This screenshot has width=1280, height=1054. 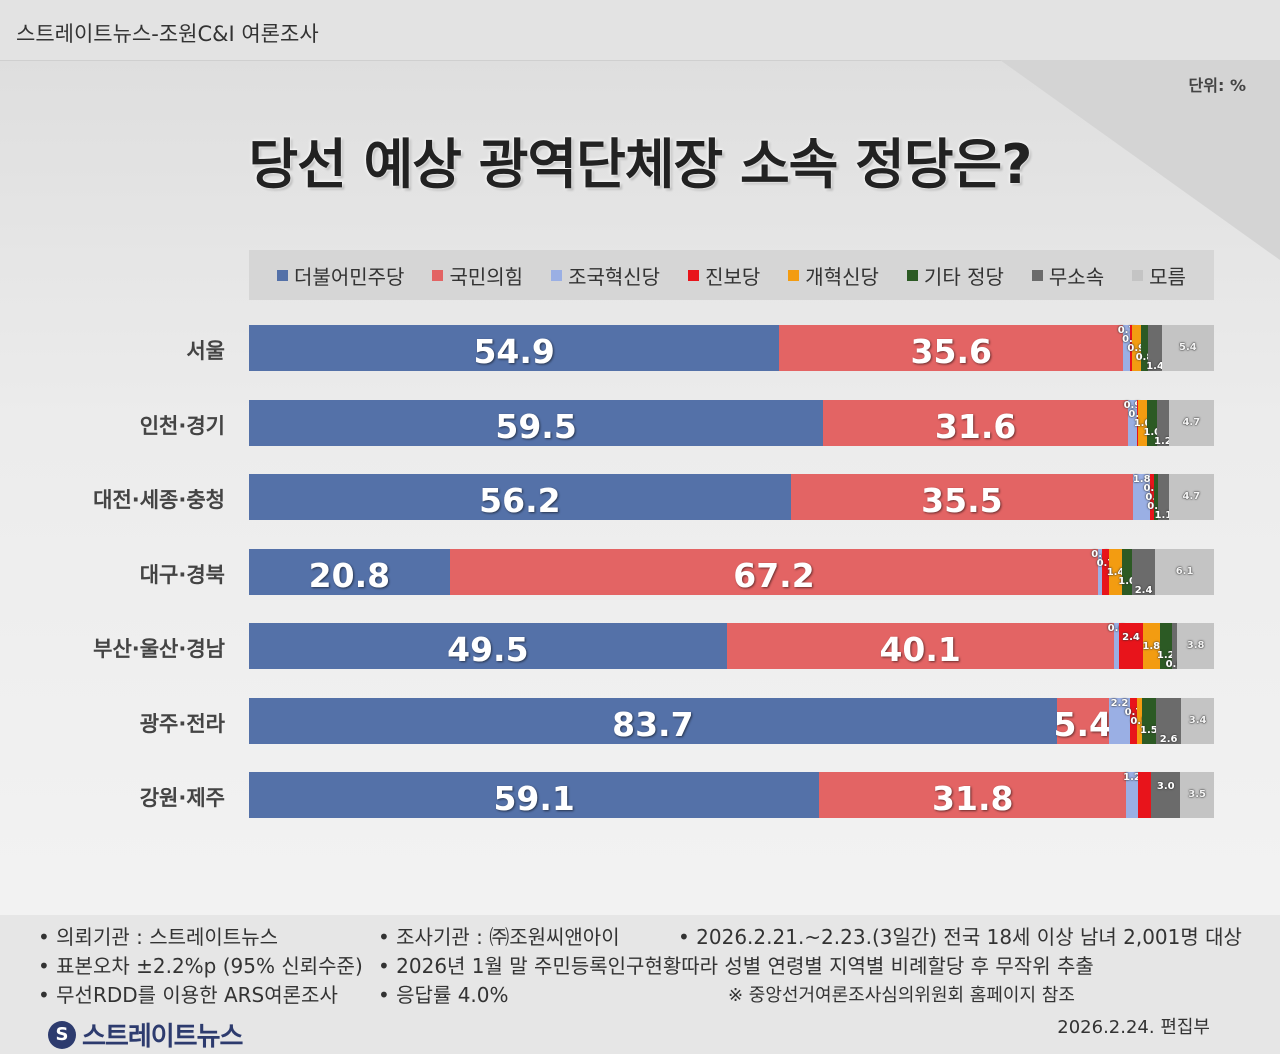 I want to click on legend-item-0: 더불어민주당, so click(x=340, y=275).